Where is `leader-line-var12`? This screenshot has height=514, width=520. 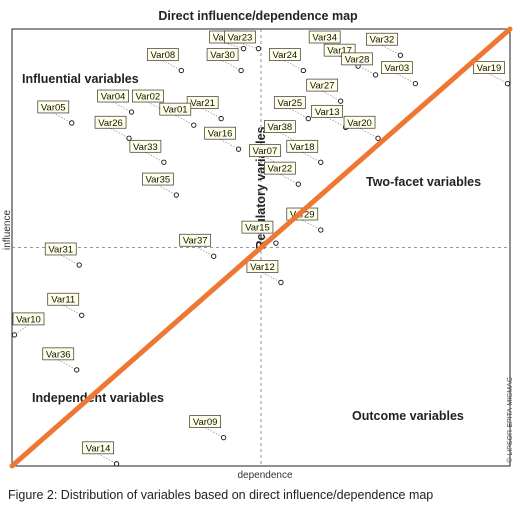 leader-line-var12 is located at coordinates (272, 277).